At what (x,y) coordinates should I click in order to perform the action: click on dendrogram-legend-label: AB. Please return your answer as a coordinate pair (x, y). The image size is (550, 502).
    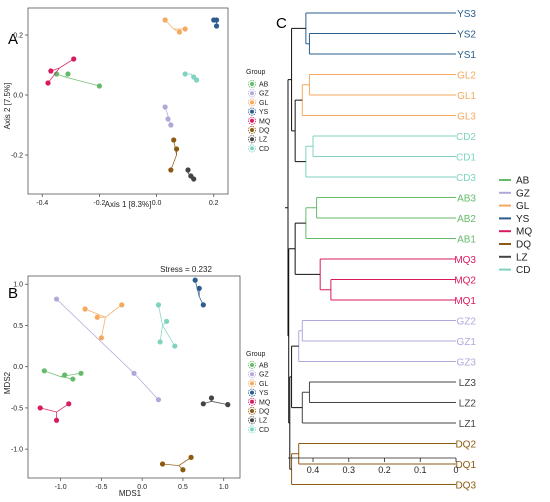
    Looking at the image, I should click on (523, 181).